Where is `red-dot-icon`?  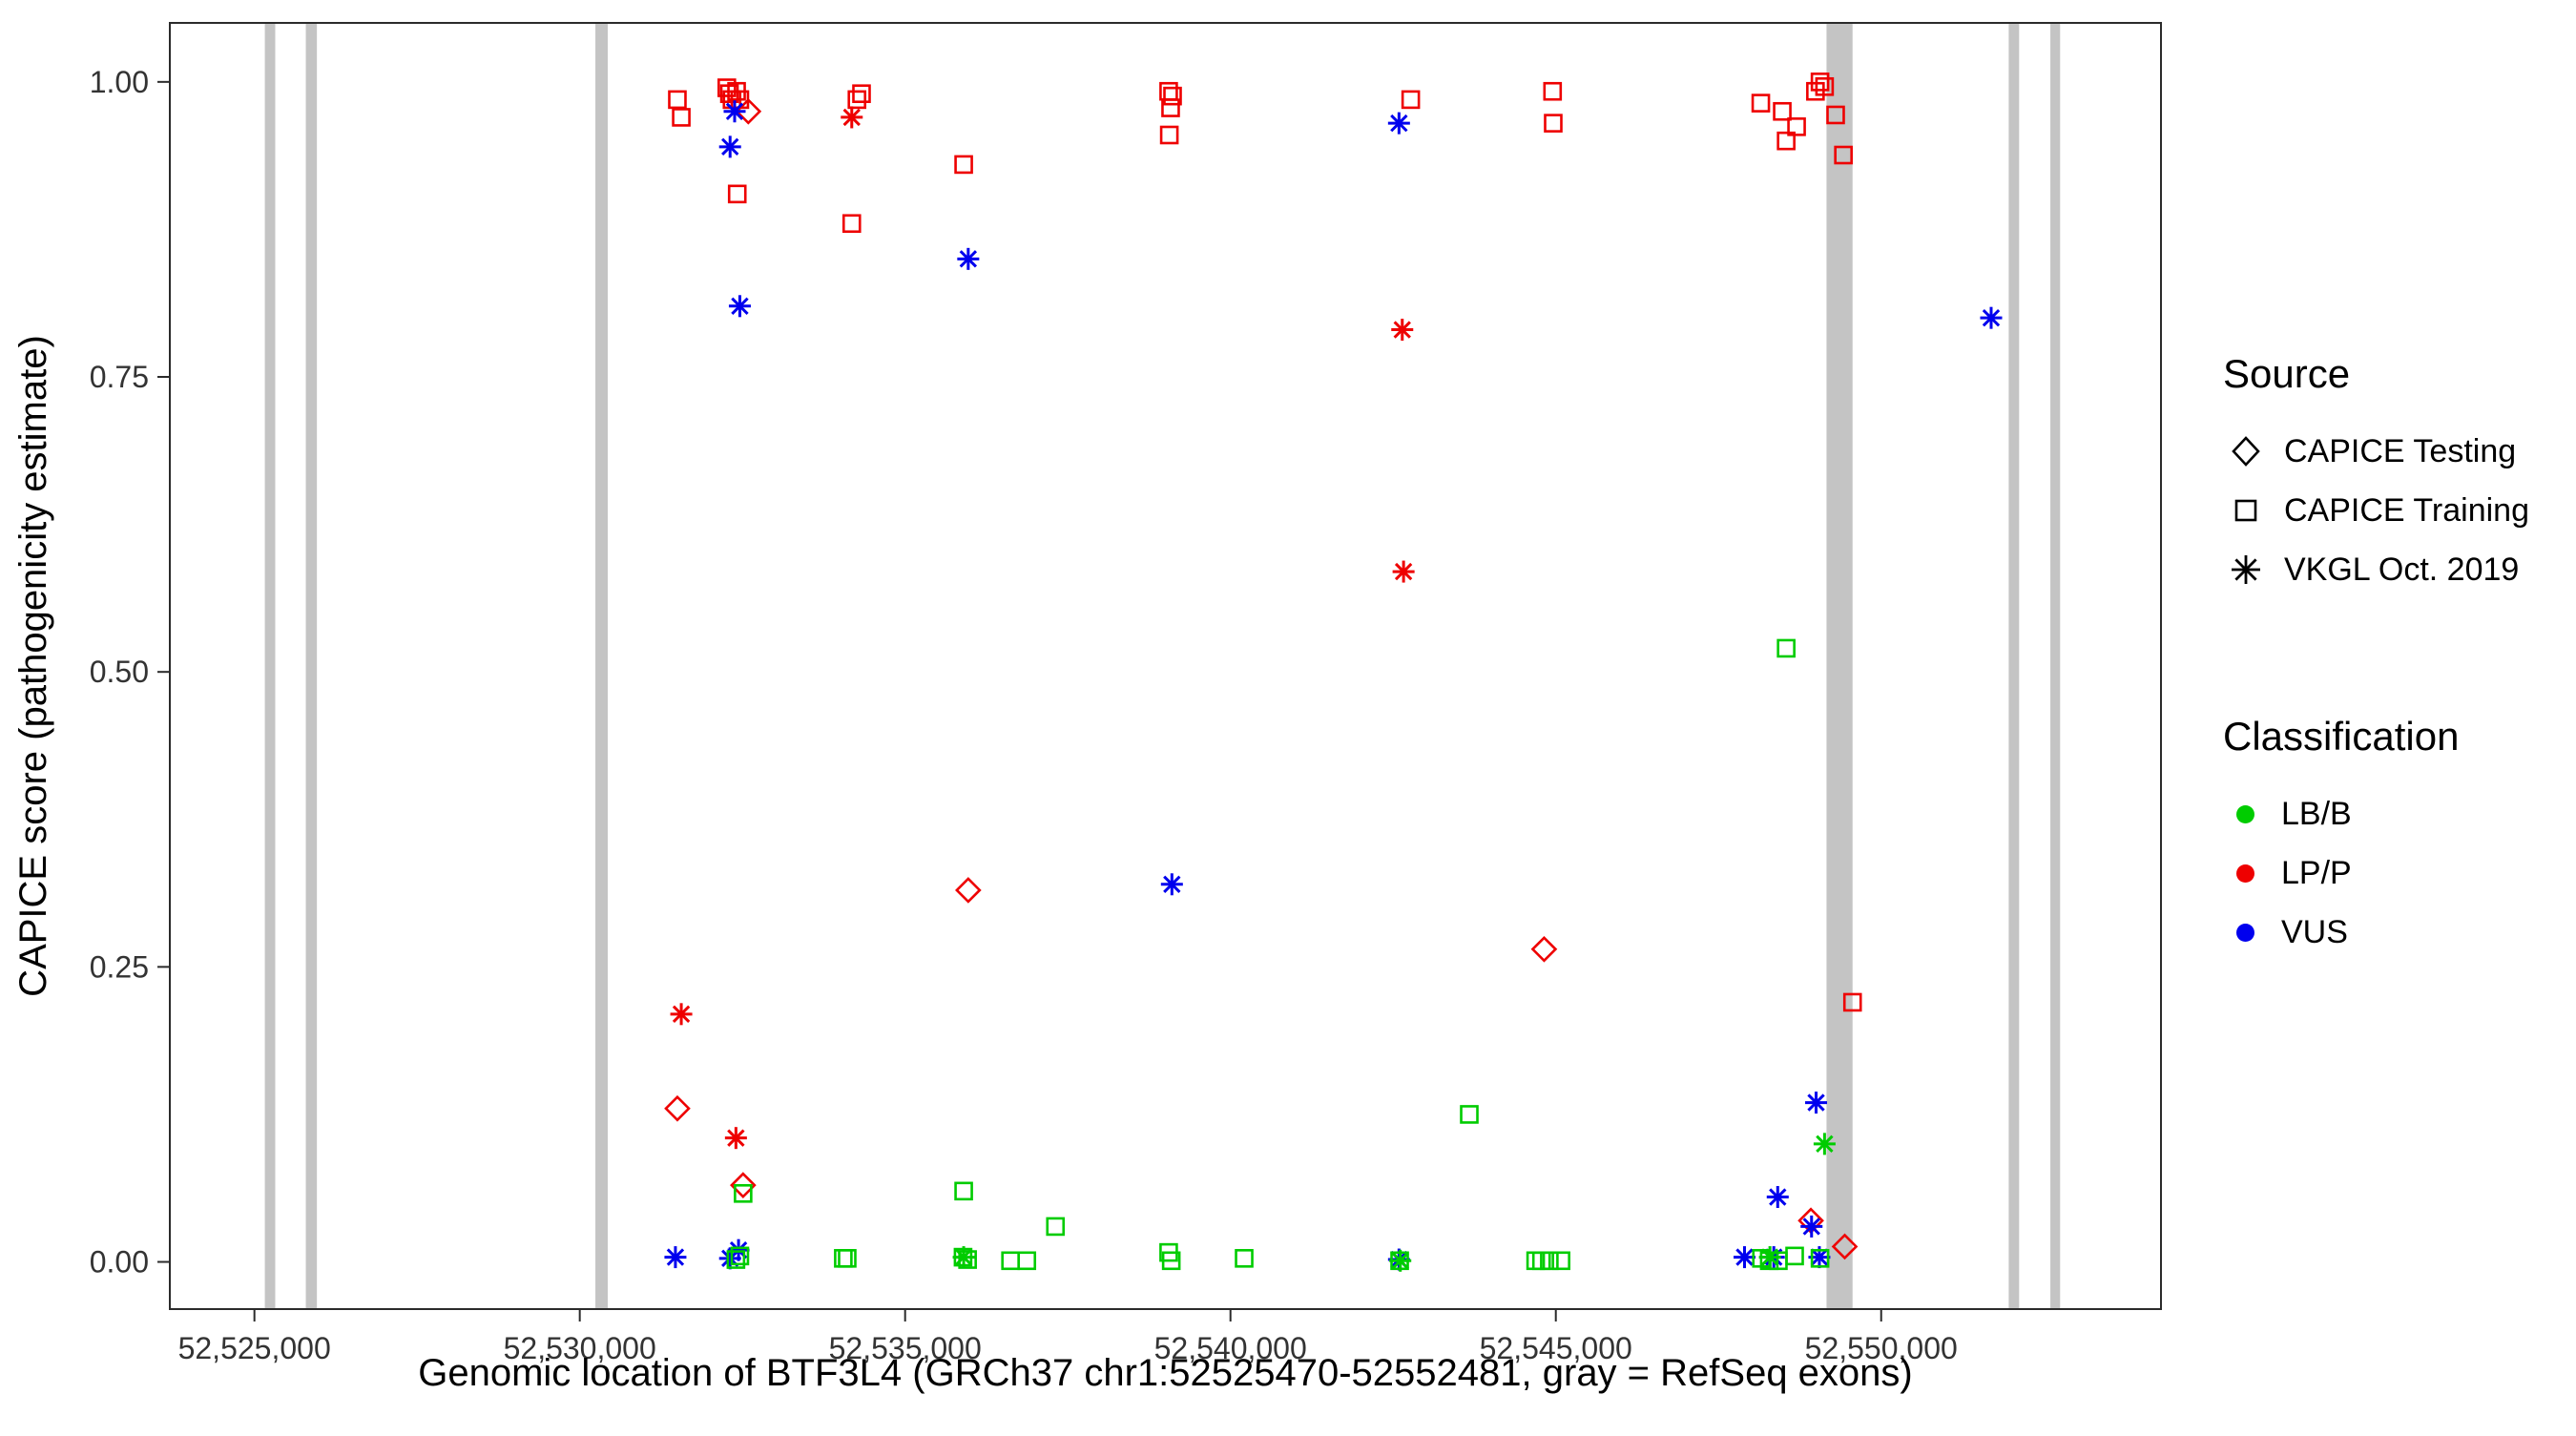
red-dot-icon is located at coordinates (2245, 873).